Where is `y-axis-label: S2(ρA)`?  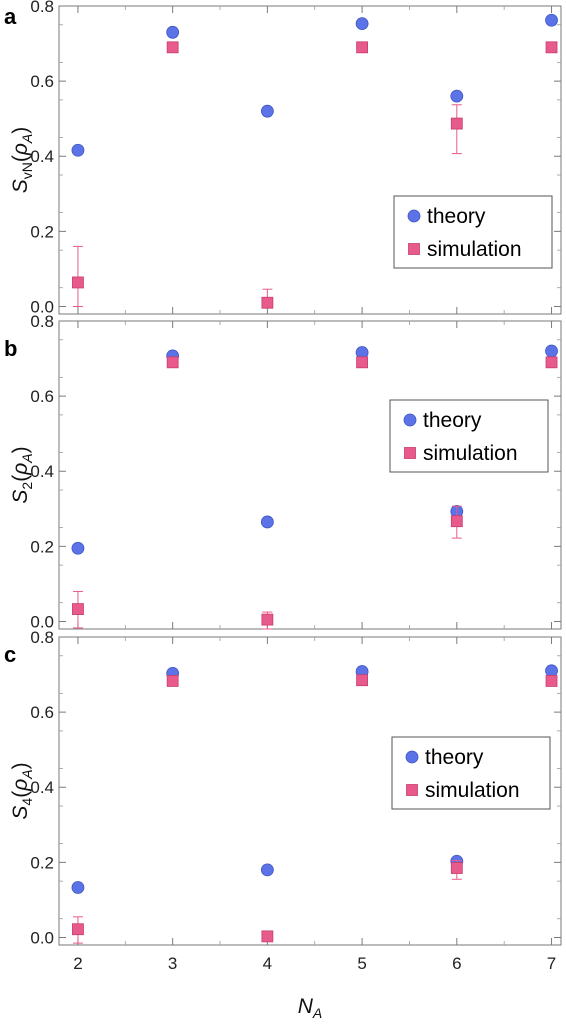 y-axis-label: S2(ρA) is located at coordinates (22, 474).